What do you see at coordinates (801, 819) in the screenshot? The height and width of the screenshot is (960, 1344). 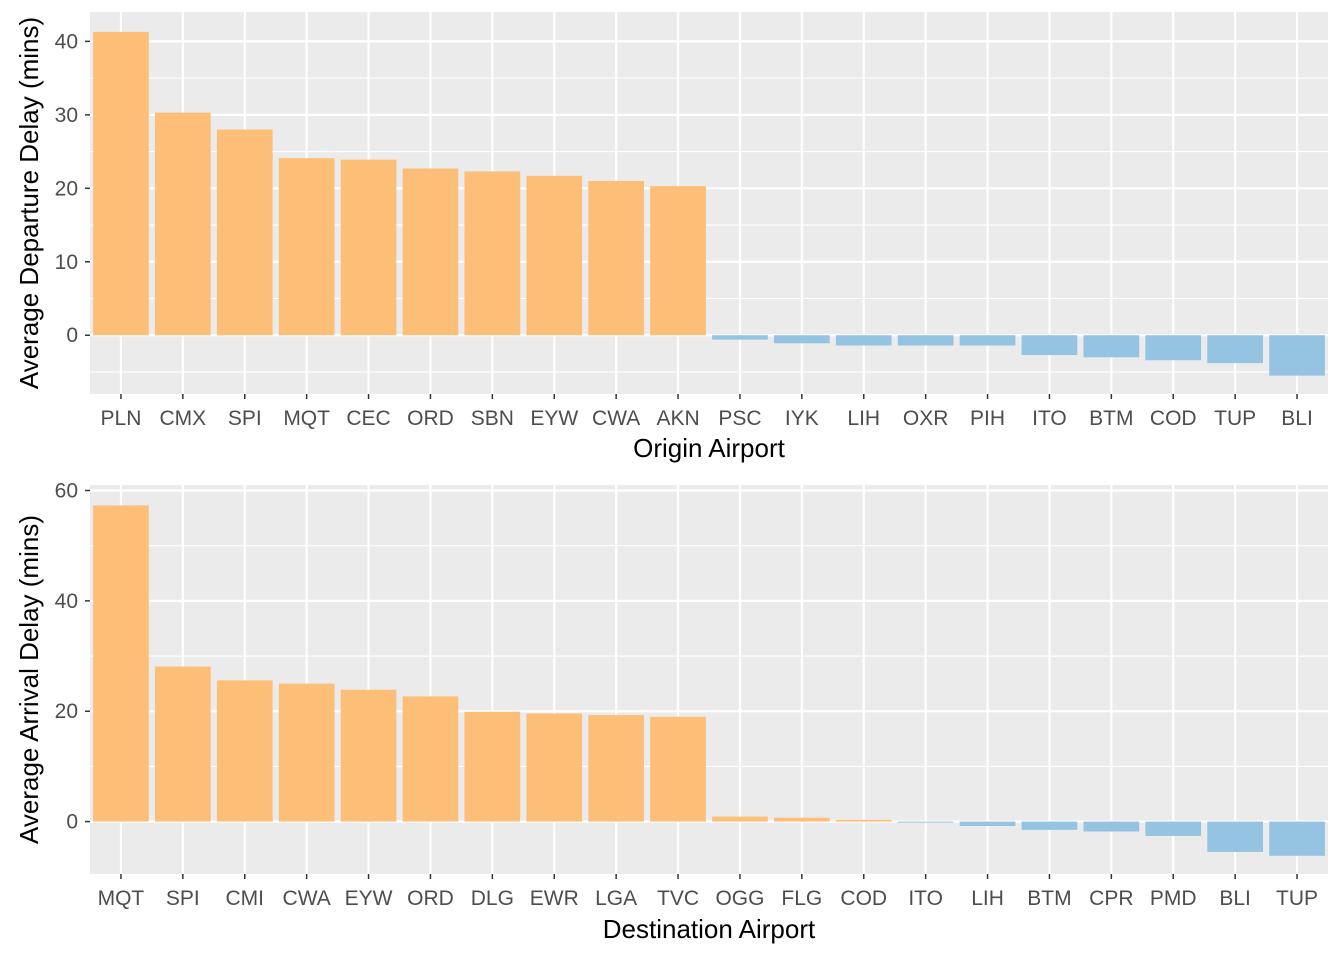 I see `bar-flg` at bounding box center [801, 819].